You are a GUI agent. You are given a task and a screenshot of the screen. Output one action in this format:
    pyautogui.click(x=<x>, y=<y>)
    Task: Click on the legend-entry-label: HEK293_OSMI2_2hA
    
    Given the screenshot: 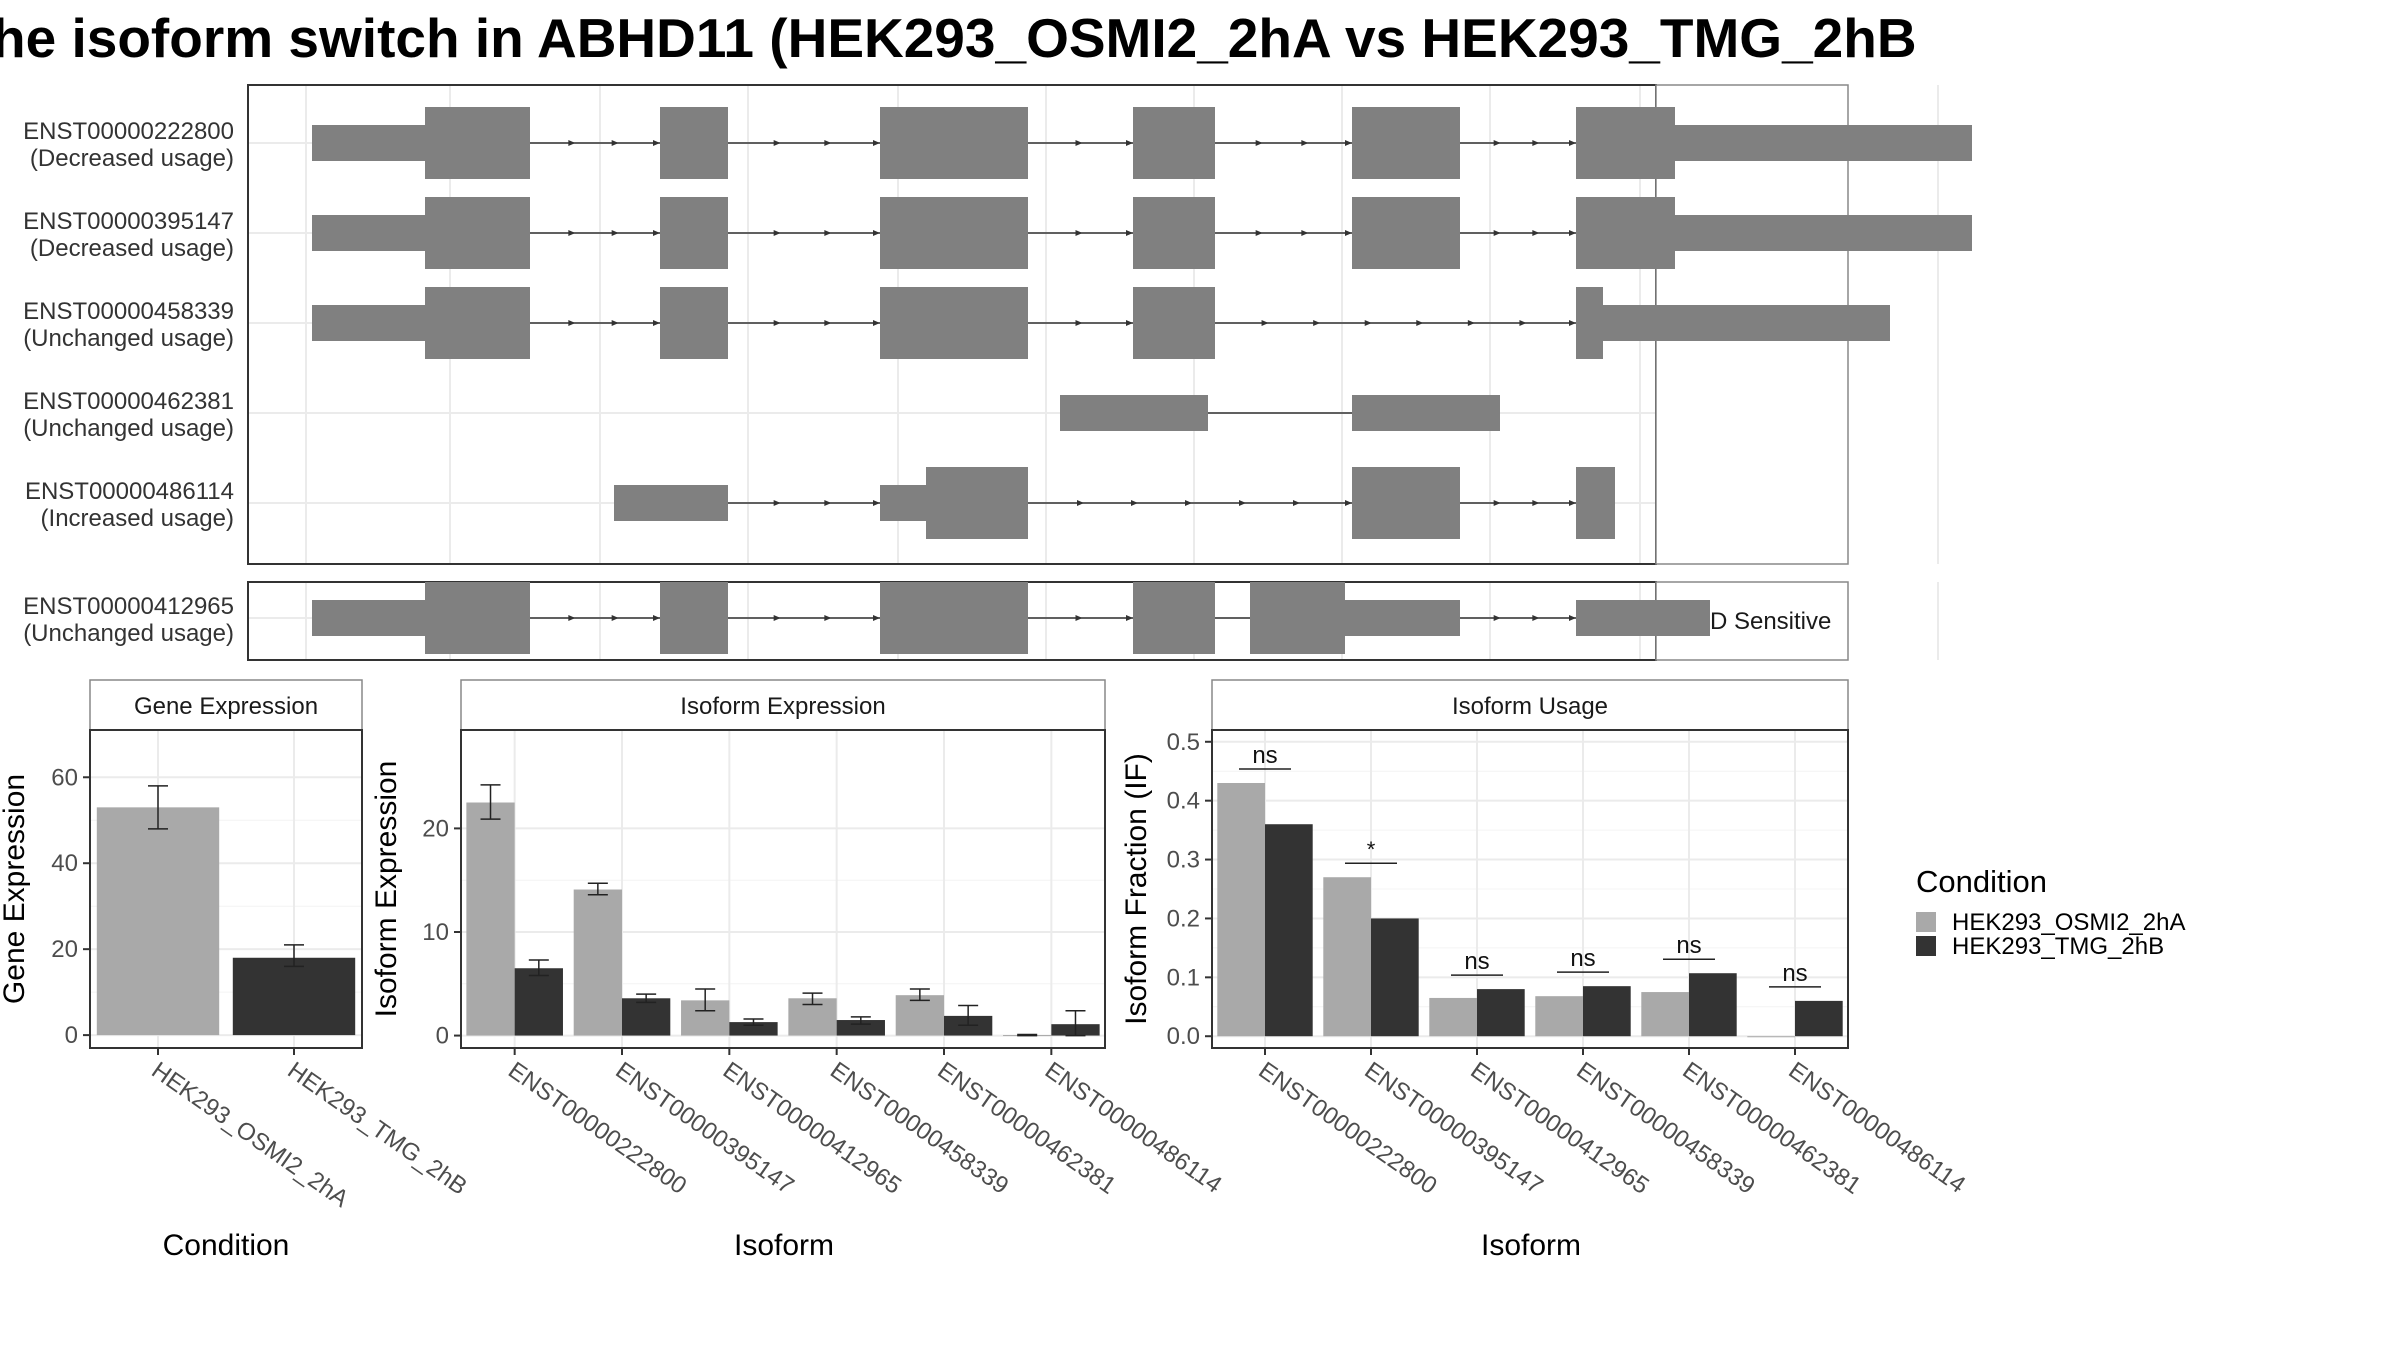 What is the action you would take?
    pyautogui.click(x=2068, y=922)
    